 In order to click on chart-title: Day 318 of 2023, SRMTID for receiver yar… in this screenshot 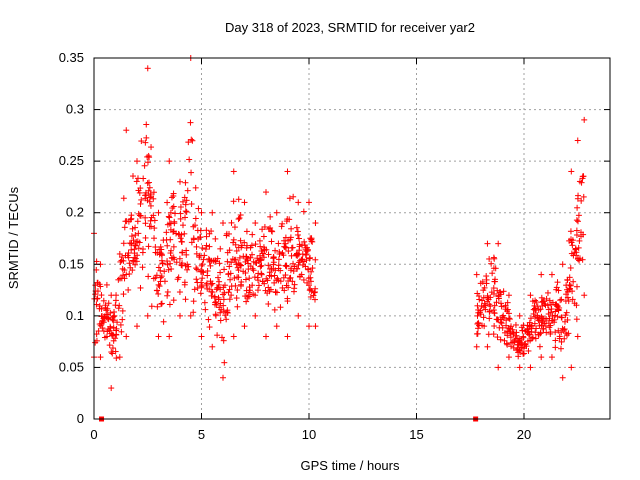, I will do `click(350, 27)`.